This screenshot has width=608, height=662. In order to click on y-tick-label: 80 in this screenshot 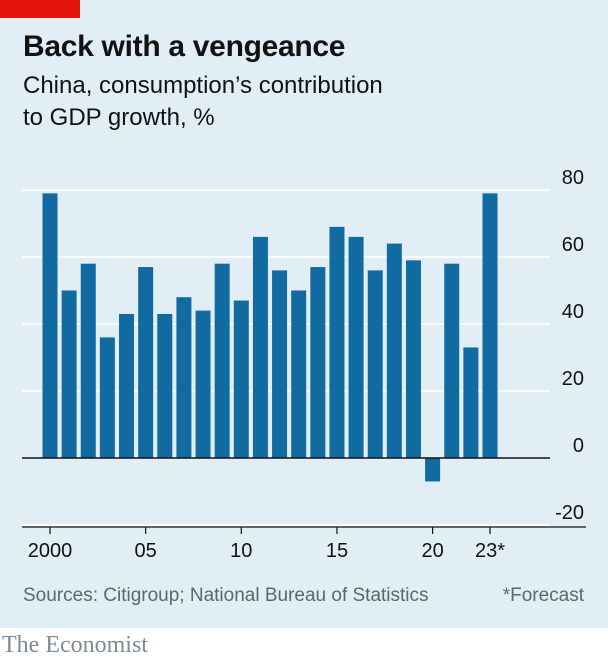, I will do `click(573, 178)`.